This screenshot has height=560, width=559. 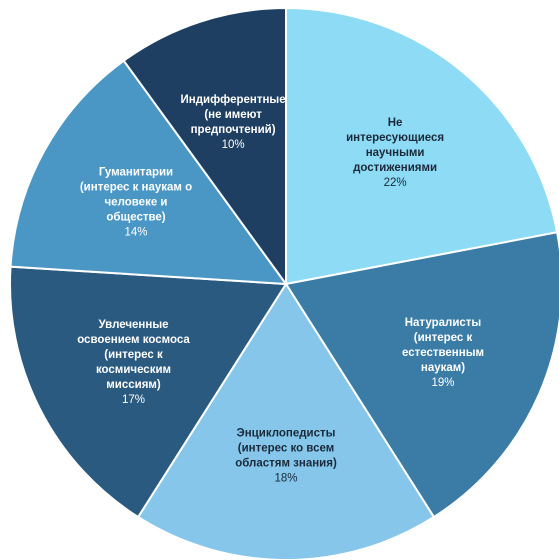 I want to click on slice-label-line: Не, so click(x=395, y=123).